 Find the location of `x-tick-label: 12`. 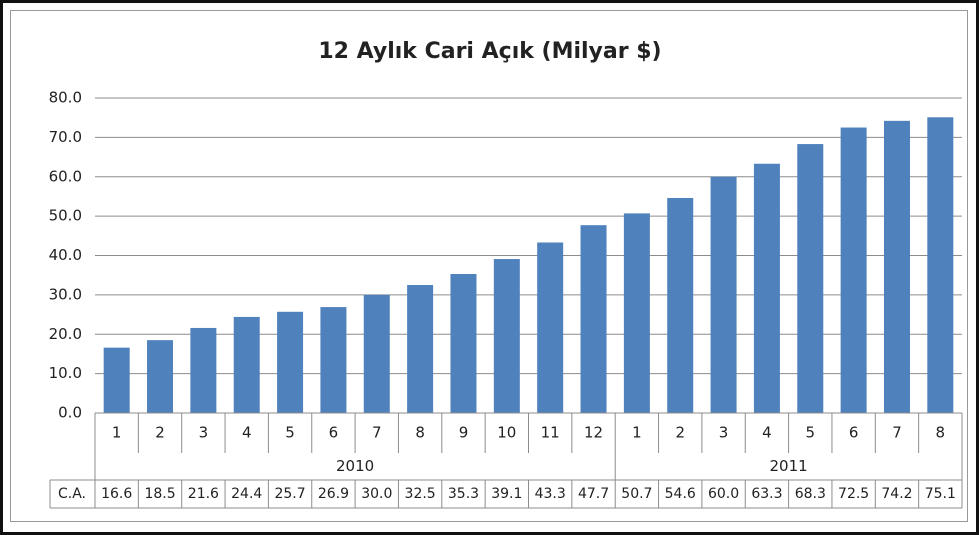

x-tick-label: 12 is located at coordinates (593, 433).